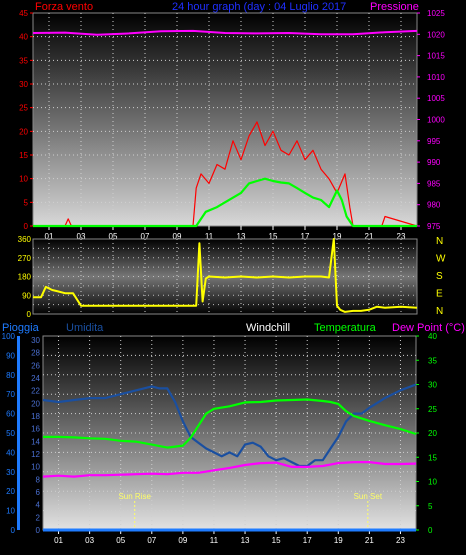  I want to click on rain-tick-label: 0, so click(13, 530).